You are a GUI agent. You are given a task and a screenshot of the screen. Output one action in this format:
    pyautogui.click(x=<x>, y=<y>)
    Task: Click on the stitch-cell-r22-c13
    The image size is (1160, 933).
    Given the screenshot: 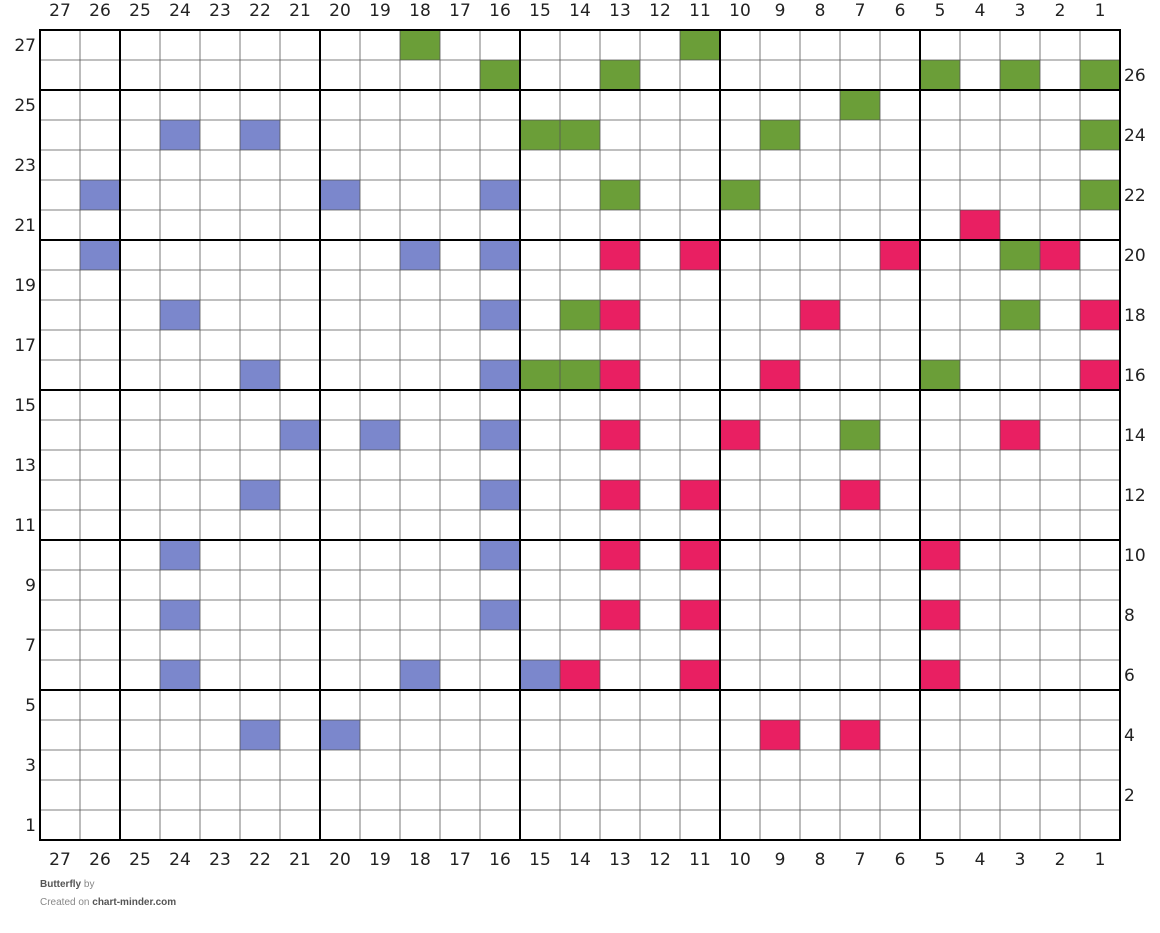 What is the action you would take?
    pyautogui.click(x=620, y=195)
    